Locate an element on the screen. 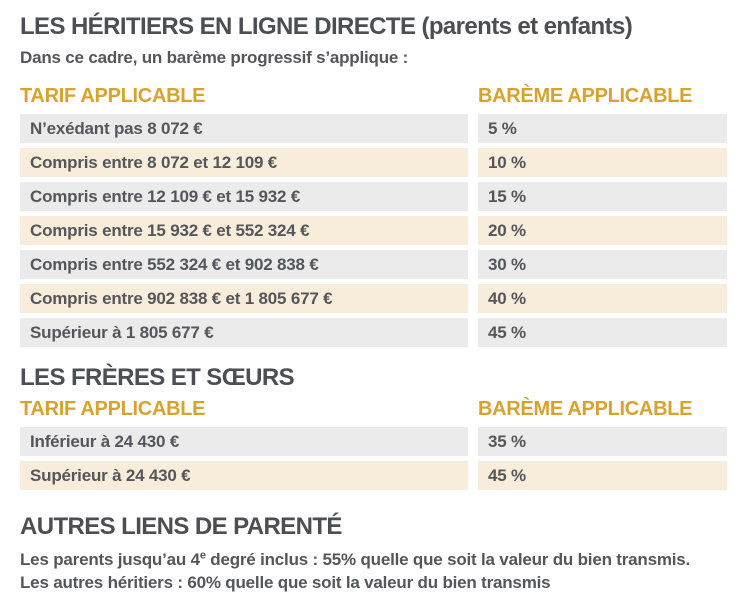 The width and height of the screenshot is (744, 606). bareme-cell: 40 % is located at coordinates (602, 298).